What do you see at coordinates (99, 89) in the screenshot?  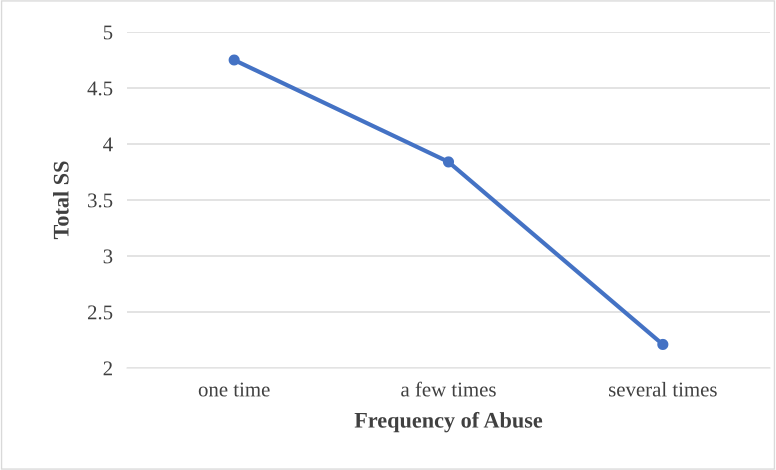 I see `y-tick-label: 4.5` at bounding box center [99, 89].